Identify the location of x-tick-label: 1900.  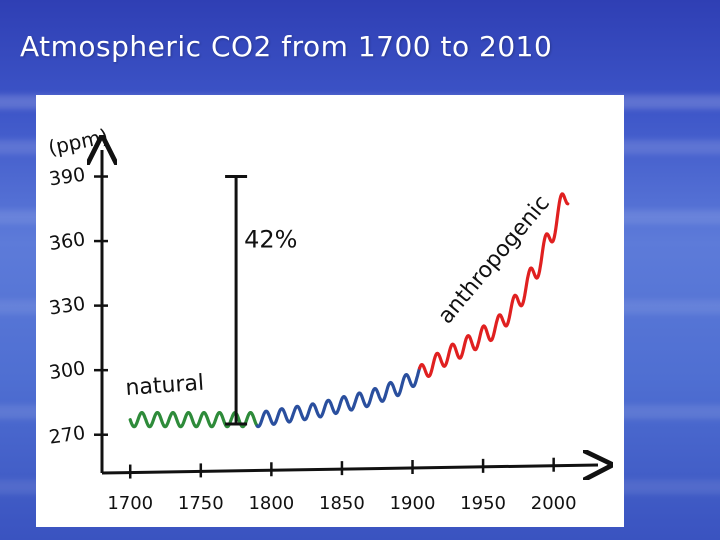
(413, 503).